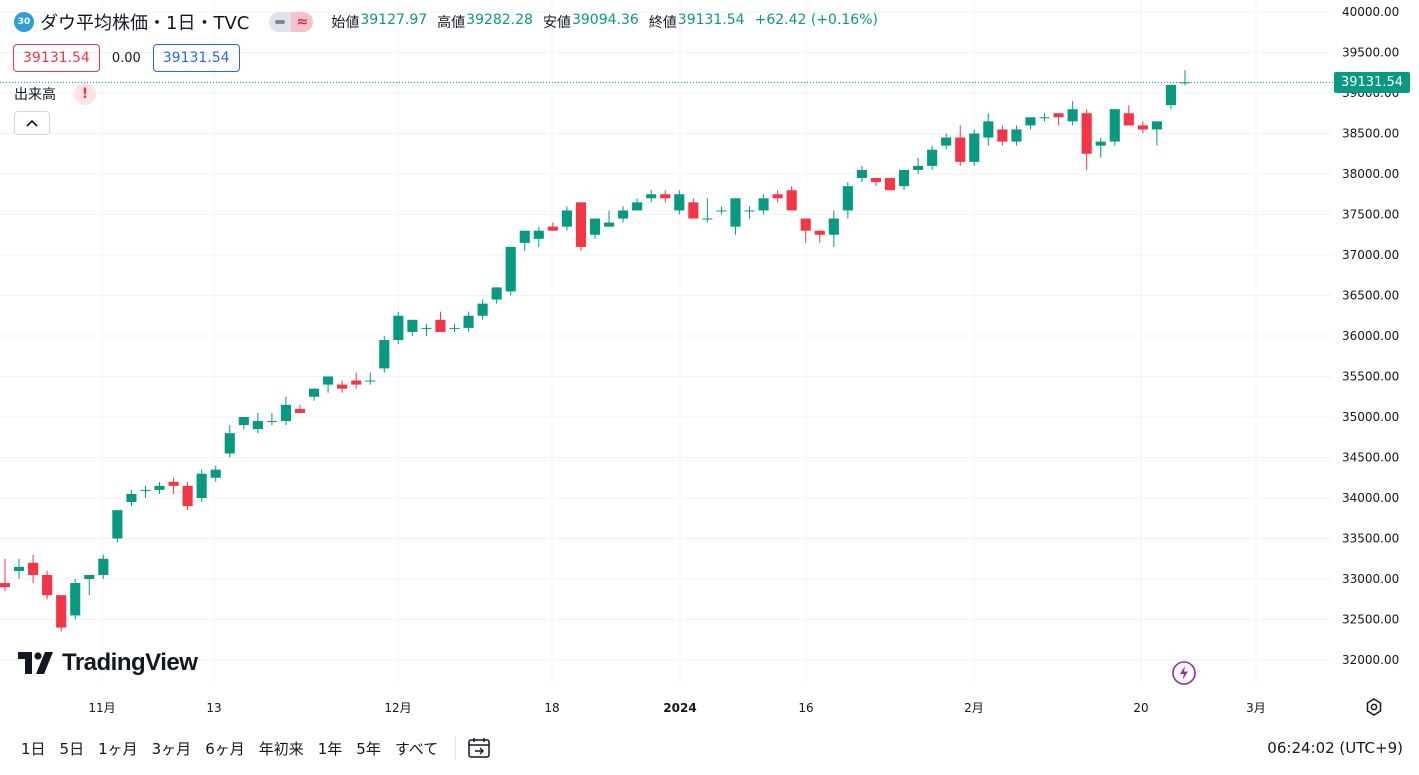  What do you see at coordinates (1184, 673) in the screenshot?
I see `lightning-icon` at bounding box center [1184, 673].